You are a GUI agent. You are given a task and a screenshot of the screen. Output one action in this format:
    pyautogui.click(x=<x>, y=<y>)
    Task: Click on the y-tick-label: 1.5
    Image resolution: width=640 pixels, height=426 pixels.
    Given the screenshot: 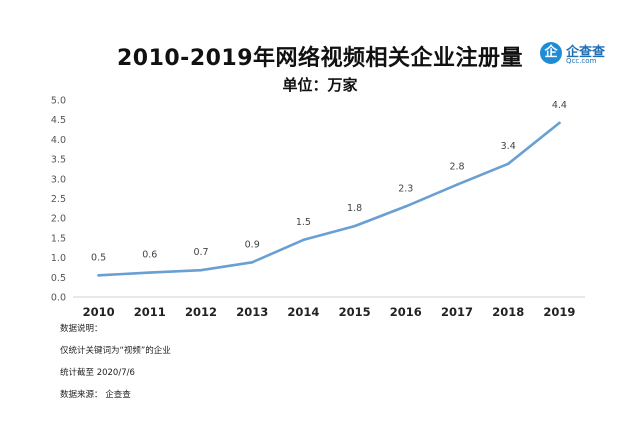 What is the action you would take?
    pyautogui.click(x=58, y=238)
    